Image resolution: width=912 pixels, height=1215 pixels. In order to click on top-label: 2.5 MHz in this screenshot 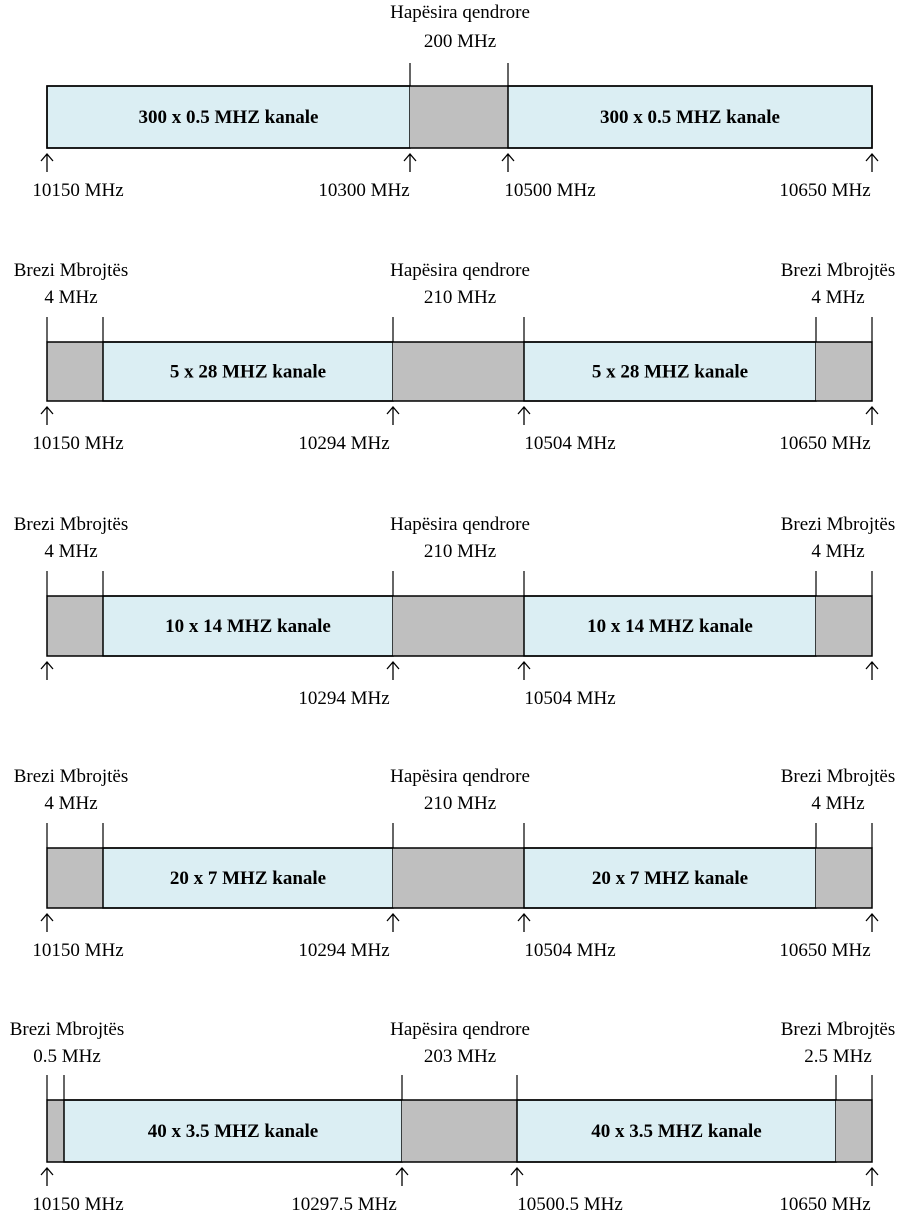, I will do `click(838, 1056)`.